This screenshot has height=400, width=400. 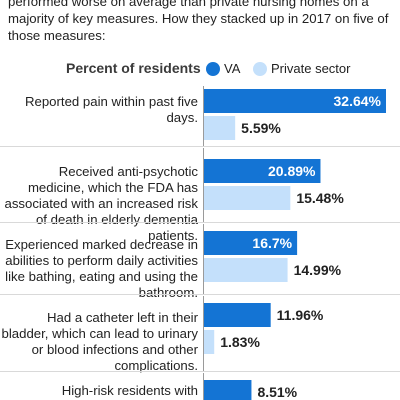 I want to click on legend: Percent of residents VA Private sector, so click(x=200, y=69).